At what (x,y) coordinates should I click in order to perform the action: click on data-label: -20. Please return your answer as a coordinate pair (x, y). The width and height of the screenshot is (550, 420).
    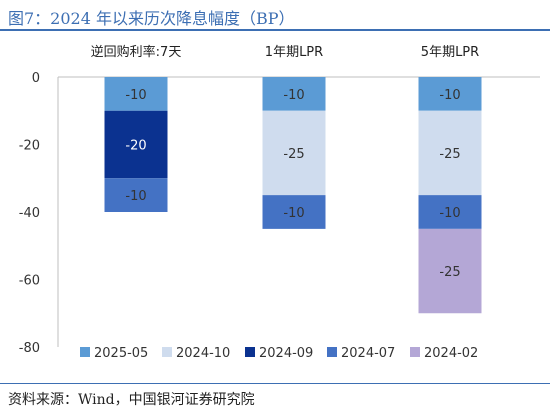
    Looking at the image, I should click on (135, 146).